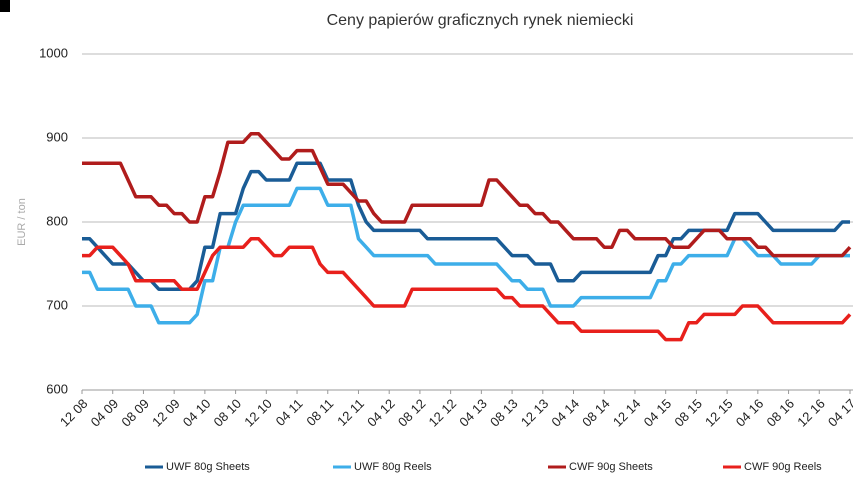  Describe the element at coordinates (258, 413) in the screenshot. I see `x-tick-label: 12 10` at that location.